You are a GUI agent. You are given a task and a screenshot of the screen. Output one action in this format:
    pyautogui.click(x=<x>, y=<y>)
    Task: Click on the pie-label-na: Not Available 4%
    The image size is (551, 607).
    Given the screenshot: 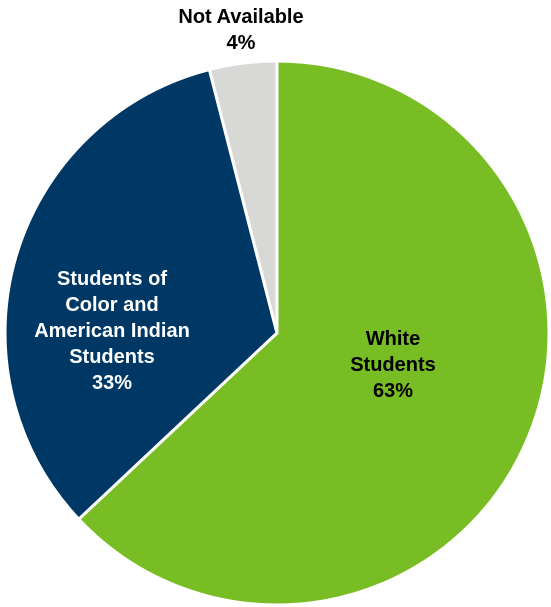 What is the action you would take?
    pyautogui.click(x=240, y=30)
    